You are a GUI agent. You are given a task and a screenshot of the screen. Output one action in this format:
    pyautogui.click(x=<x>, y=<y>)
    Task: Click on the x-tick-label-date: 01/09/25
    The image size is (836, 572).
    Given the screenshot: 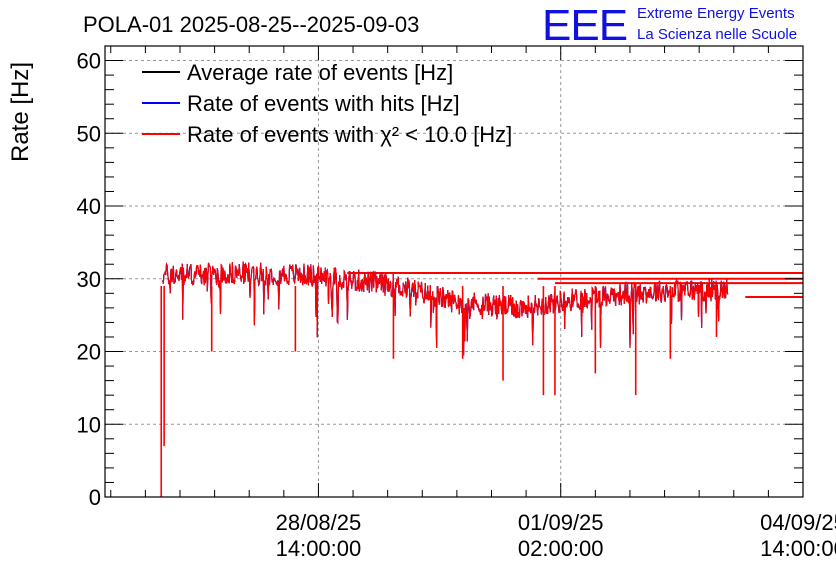 What is the action you would take?
    pyautogui.click(x=561, y=522)
    